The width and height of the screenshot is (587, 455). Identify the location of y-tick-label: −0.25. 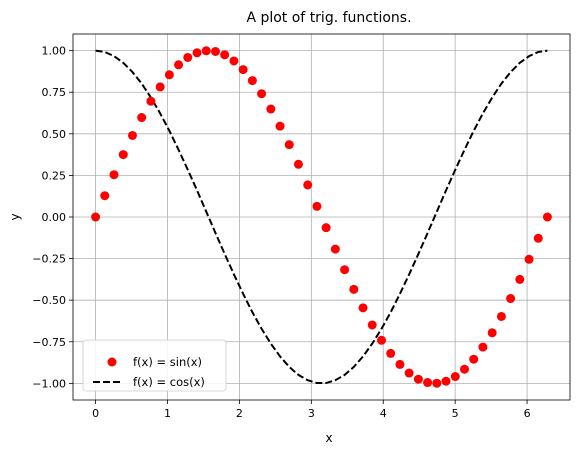
(49, 259).